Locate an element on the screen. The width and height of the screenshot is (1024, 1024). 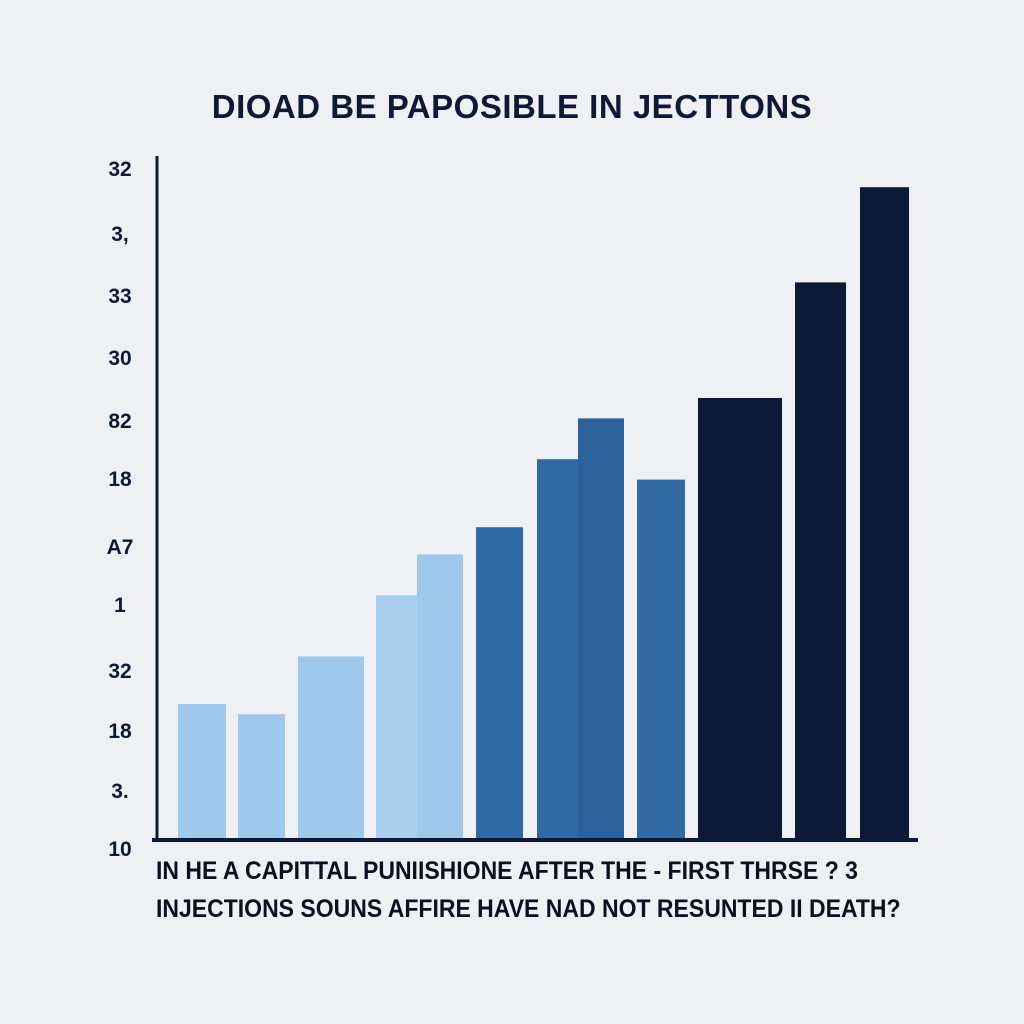
y-tick-labels: 32 3, 33 30 82 18 A7 1 32 18 3. 10 is located at coordinates (120, 509).